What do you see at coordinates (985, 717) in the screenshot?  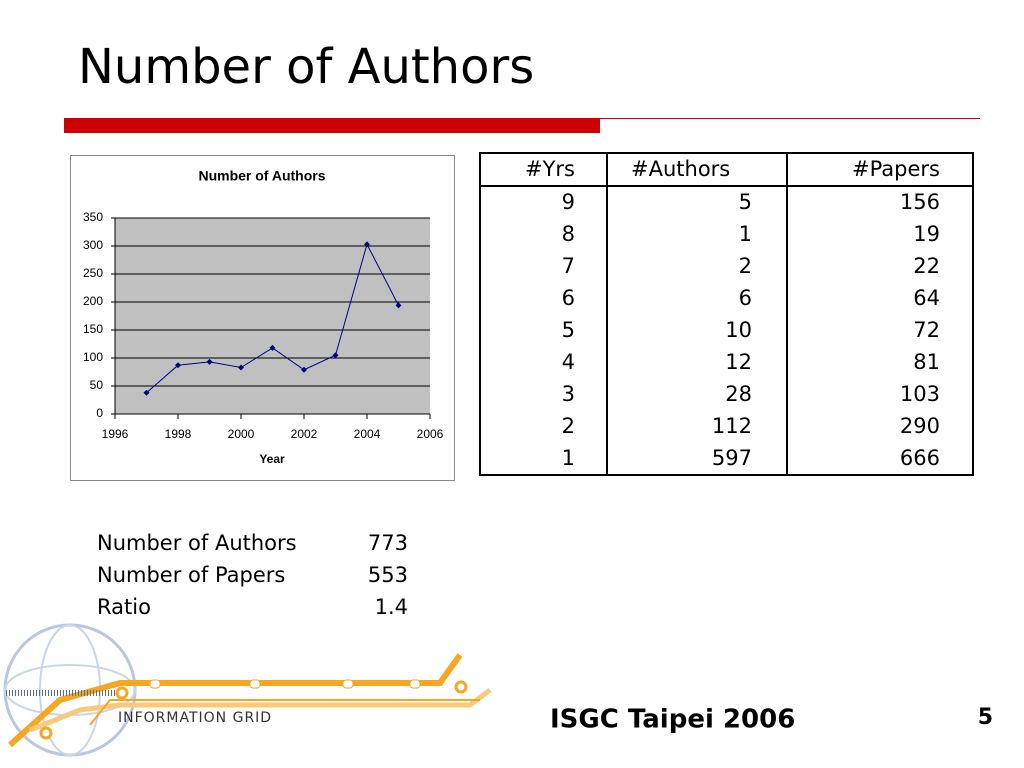 I see `page-number: 5` at bounding box center [985, 717].